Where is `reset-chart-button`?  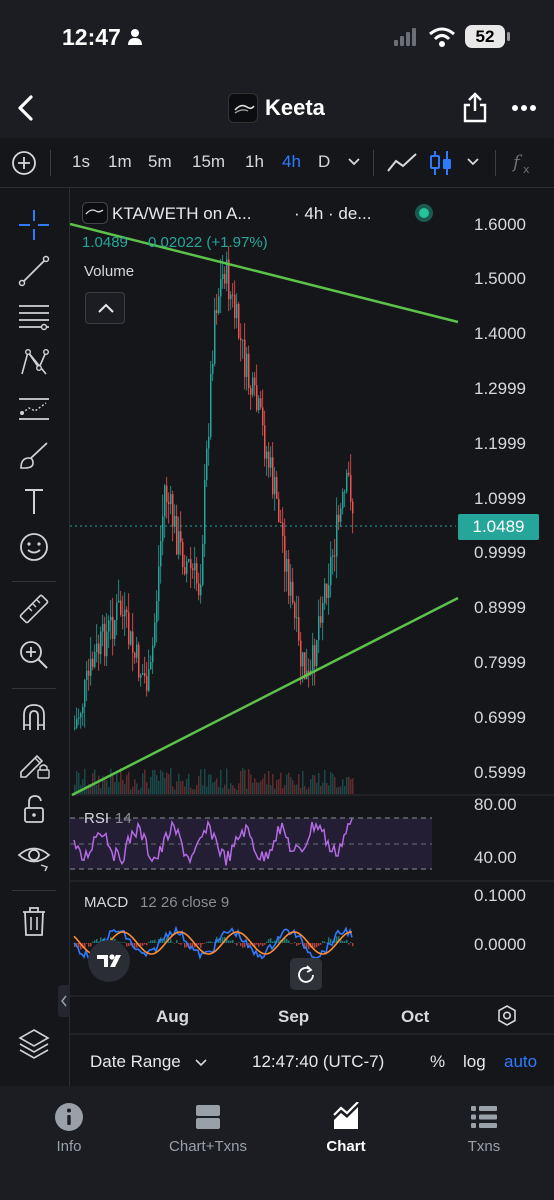
reset-chart-button is located at coordinates (306, 974).